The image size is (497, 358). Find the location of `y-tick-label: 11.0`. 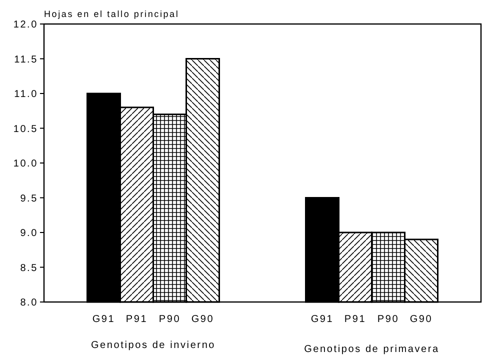

y-tick-label: 11.0 is located at coordinates (26, 94).